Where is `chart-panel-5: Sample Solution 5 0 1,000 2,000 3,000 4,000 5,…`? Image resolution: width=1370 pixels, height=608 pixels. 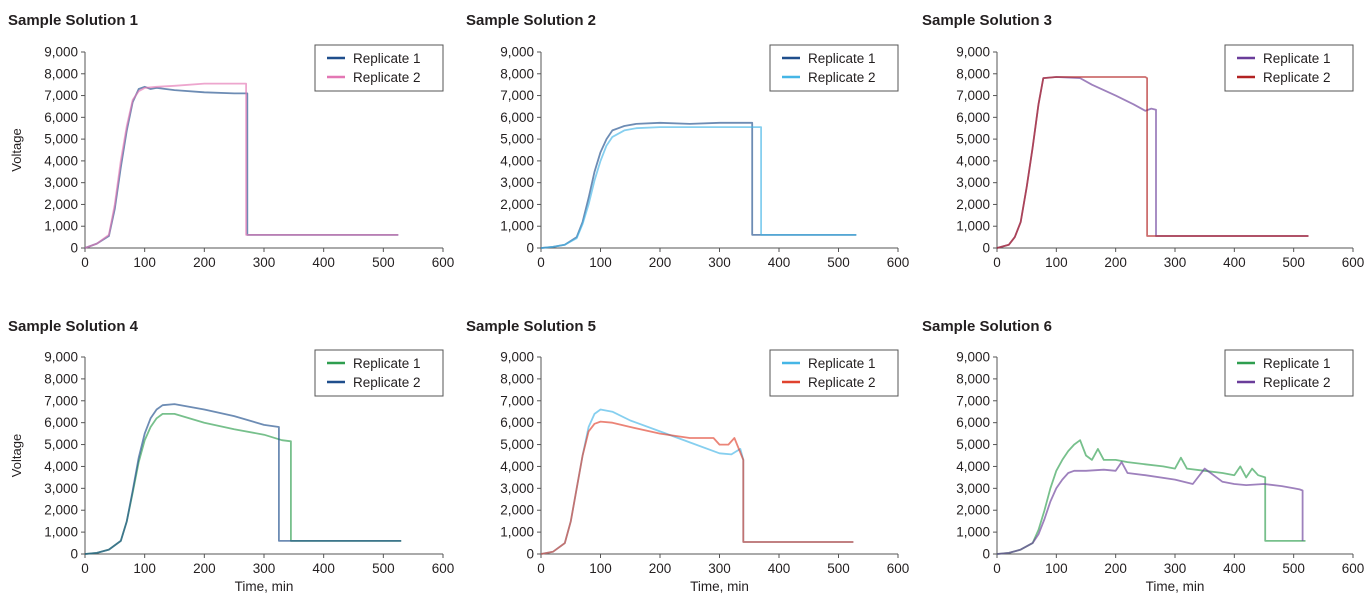
chart-panel-5: Sample Solution 5 0 1,000 2,000 3,000 4,000 5,… is located at coordinates (687, 456).